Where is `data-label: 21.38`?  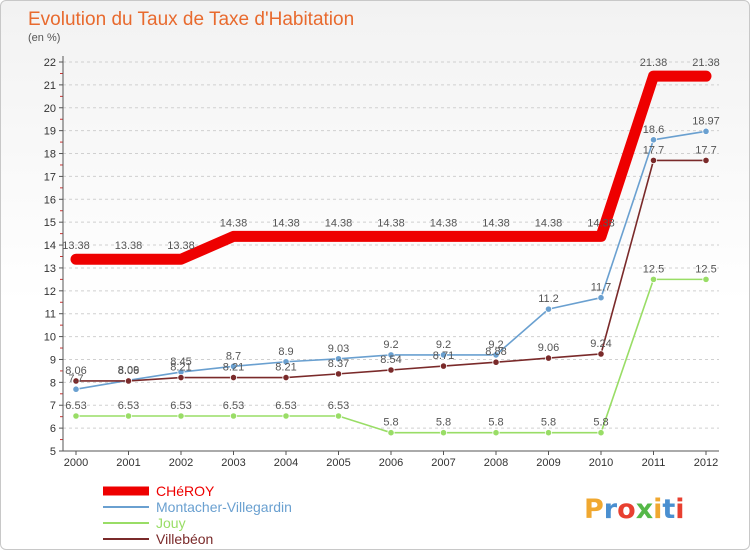 data-label: 21.38 is located at coordinates (654, 63).